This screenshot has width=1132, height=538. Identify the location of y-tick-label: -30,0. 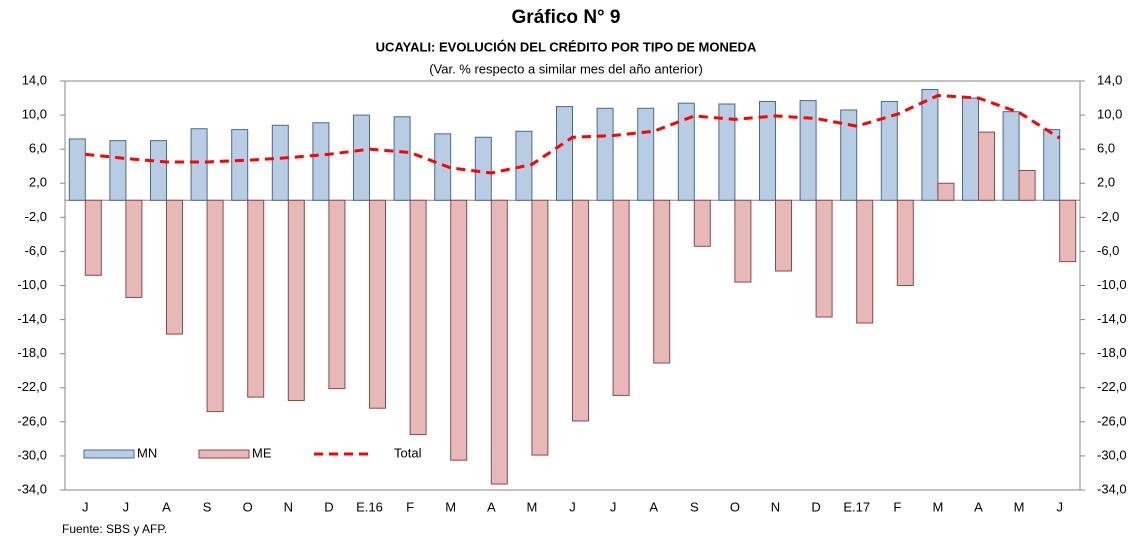
(32, 454).